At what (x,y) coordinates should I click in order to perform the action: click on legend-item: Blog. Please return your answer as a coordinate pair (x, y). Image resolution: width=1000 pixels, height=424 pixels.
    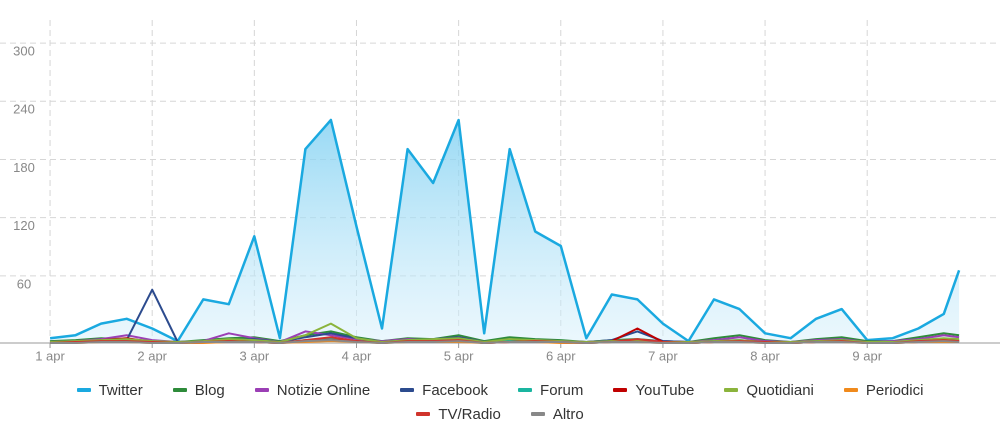
    Looking at the image, I should click on (198, 390).